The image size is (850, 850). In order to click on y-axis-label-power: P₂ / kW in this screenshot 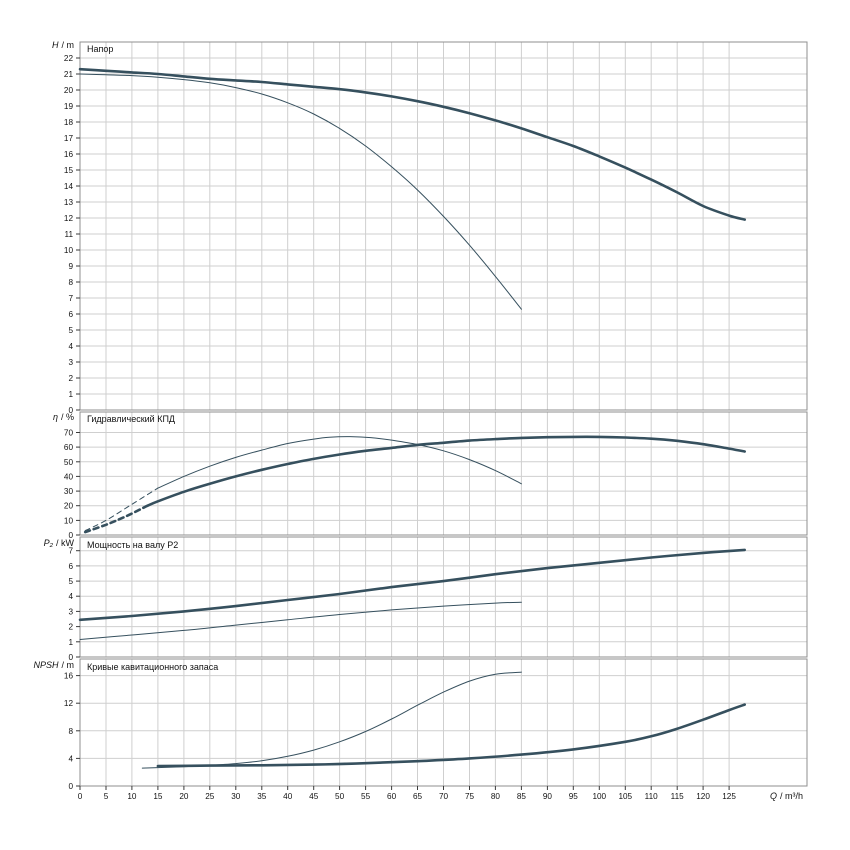, I will do `click(44, 543)`.